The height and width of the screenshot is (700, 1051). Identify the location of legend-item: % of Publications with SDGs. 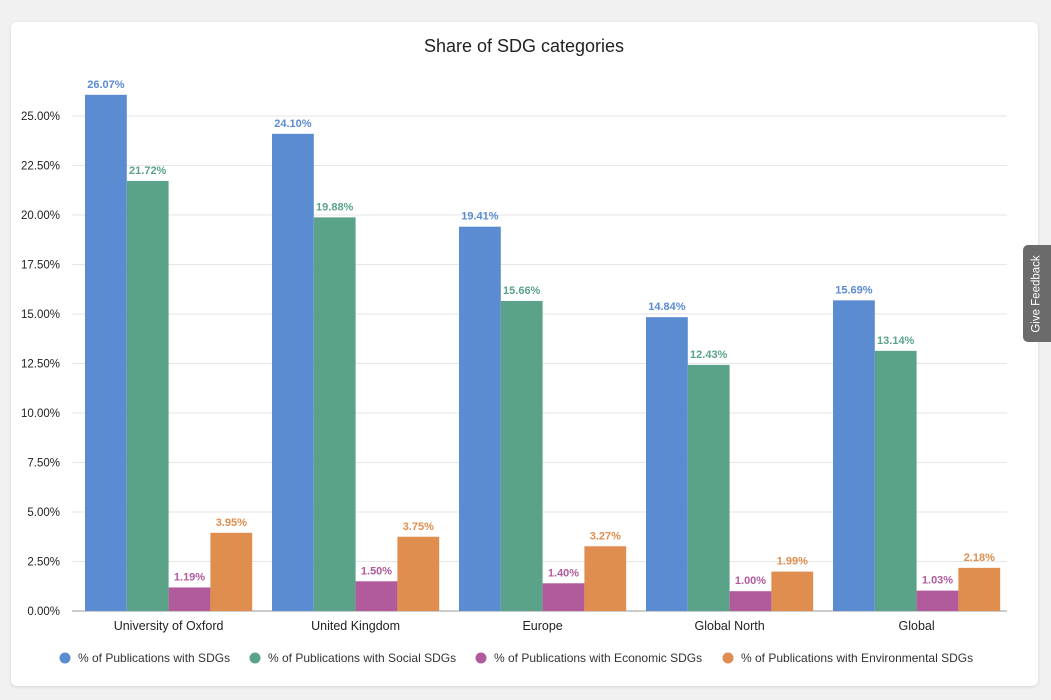
(145, 658).